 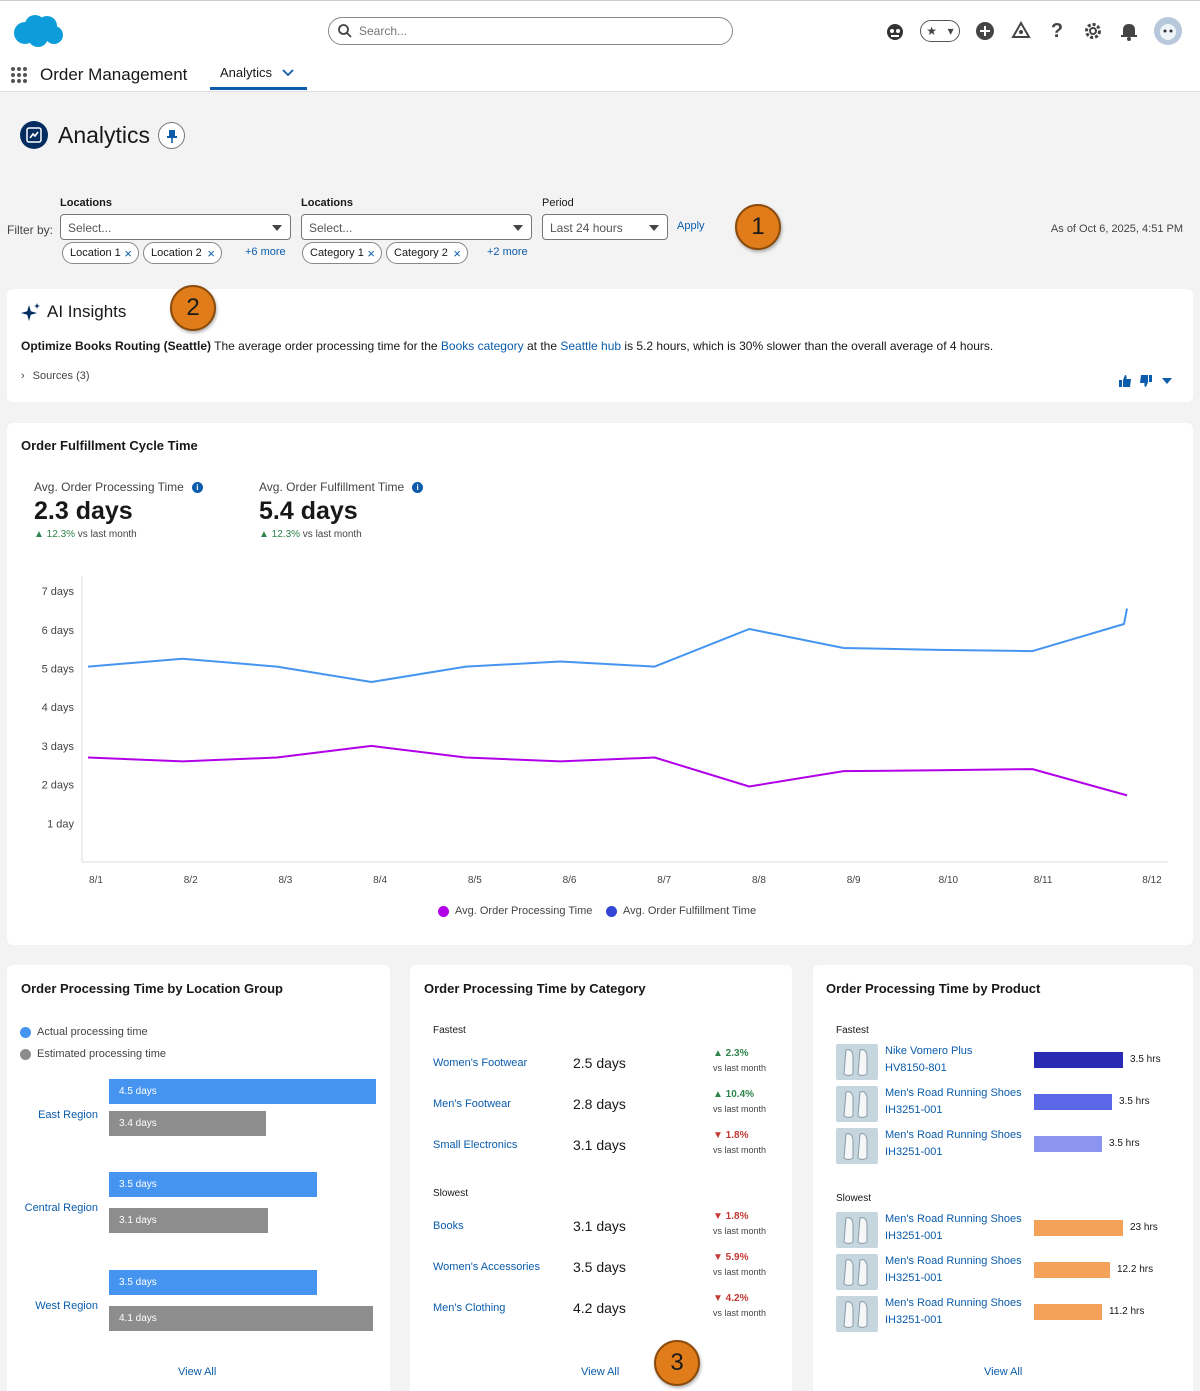 I want to click on books-category-link: Books category, so click(x=482, y=346).